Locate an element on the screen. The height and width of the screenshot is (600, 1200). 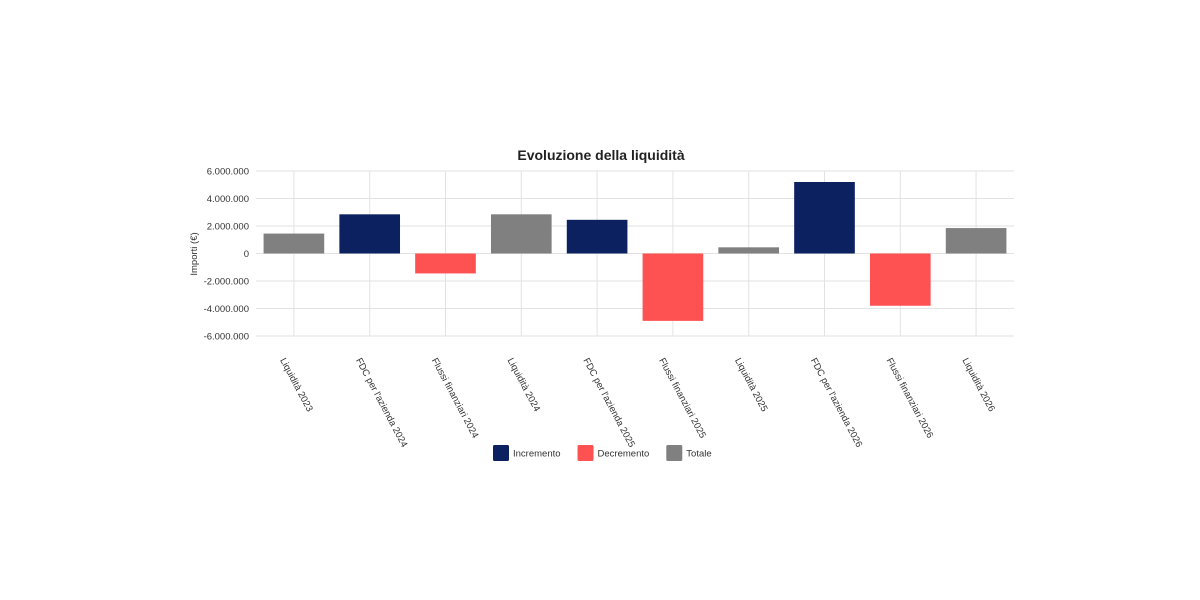
y-tick-label: -6.000.000 is located at coordinates (226, 337).